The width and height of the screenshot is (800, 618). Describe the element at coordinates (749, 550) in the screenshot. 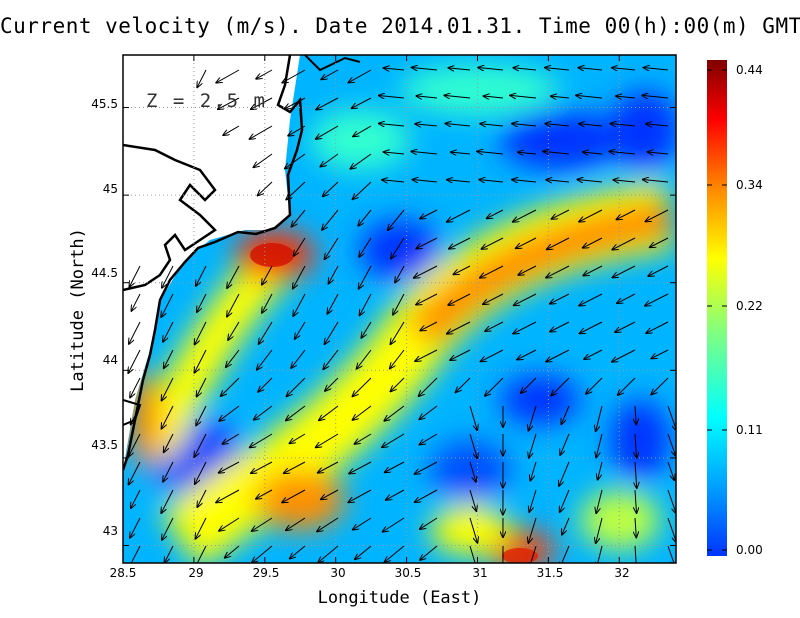

I see `colorbar-tick-label: 0.00` at that location.